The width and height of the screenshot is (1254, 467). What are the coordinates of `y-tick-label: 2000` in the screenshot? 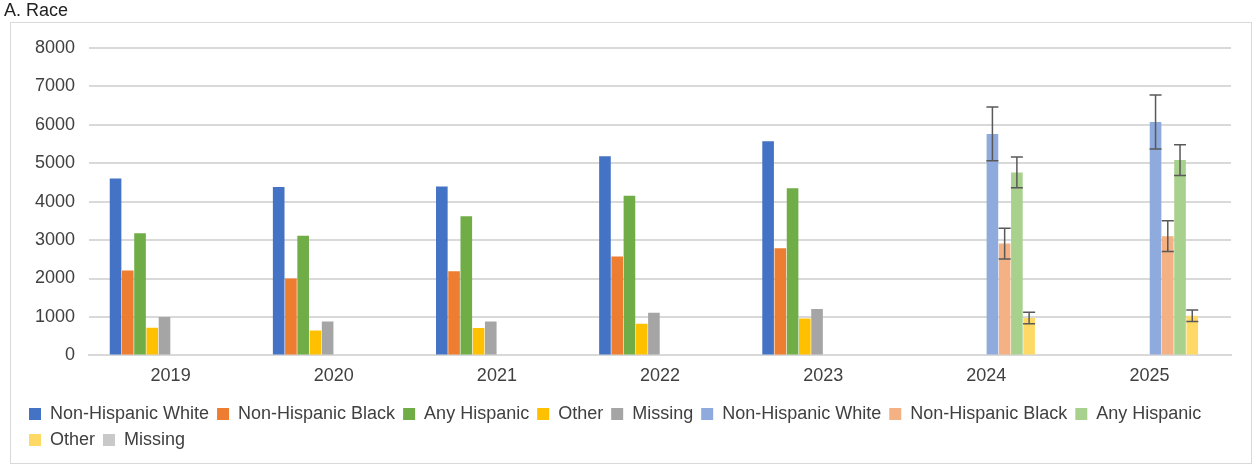 It's located at (55, 277).